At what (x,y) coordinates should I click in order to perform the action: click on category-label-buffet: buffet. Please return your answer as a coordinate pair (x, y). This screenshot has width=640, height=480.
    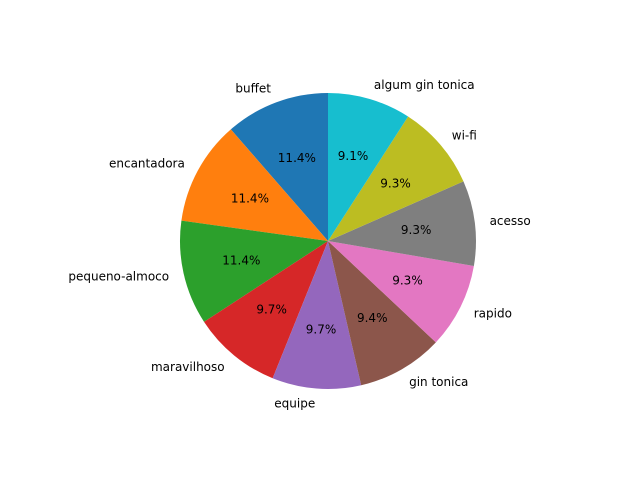
    Looking at the image, I should click on (253, 89).